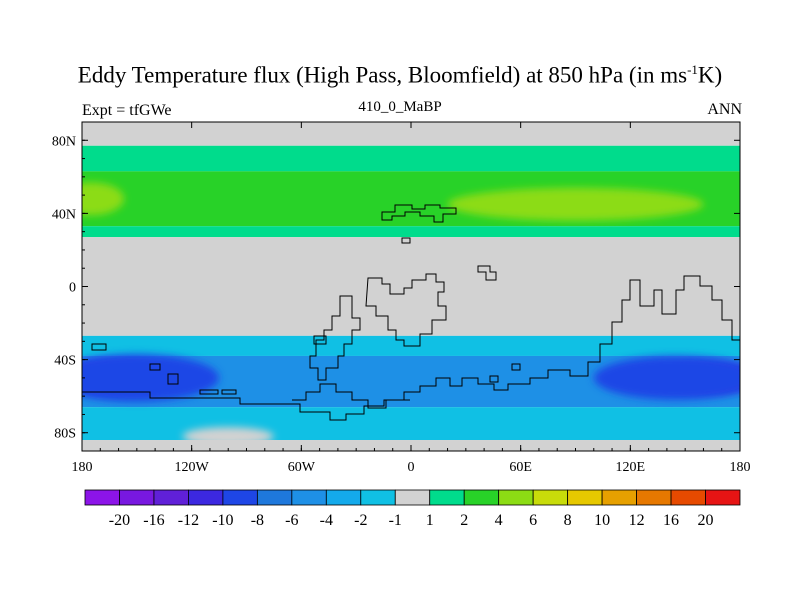 This screenshot has width=800, height=600. Describe the element at coordinates (406, 310) in the screenshot. I see `africa-coastline` at that location.